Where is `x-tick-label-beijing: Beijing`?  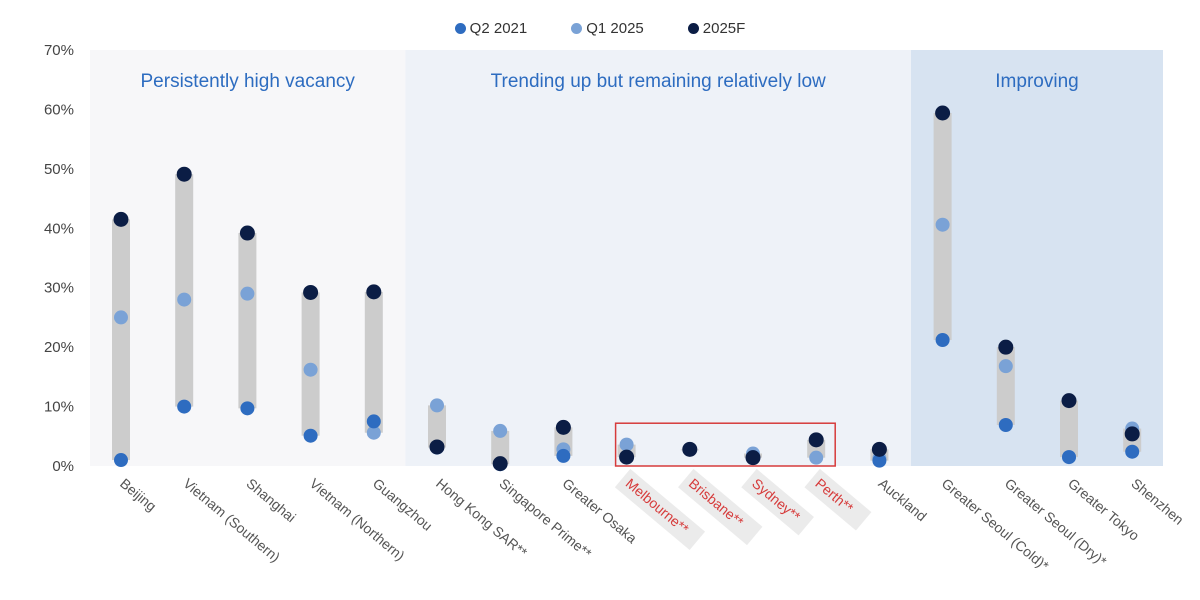
x-tick-label-beijing: Beijing is located at coordinates (138, 494).